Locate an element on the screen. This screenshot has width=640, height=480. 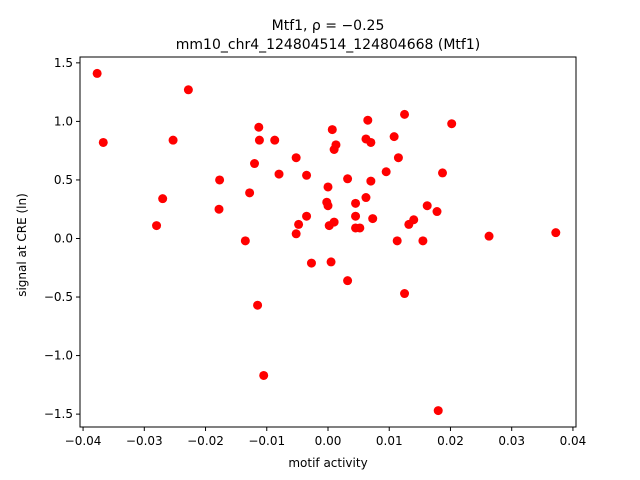
x-tick-label: −0.02 is located at coordinates (205, 441).